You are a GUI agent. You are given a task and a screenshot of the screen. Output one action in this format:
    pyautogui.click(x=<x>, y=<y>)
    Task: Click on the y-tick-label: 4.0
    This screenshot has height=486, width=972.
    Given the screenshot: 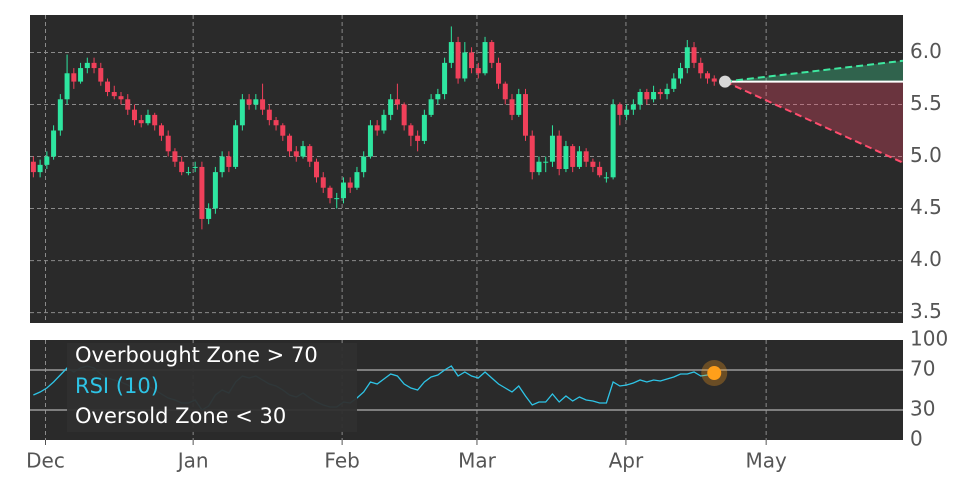 What is the action you would take?
    pyautogui.click(x=926, y=259)
    